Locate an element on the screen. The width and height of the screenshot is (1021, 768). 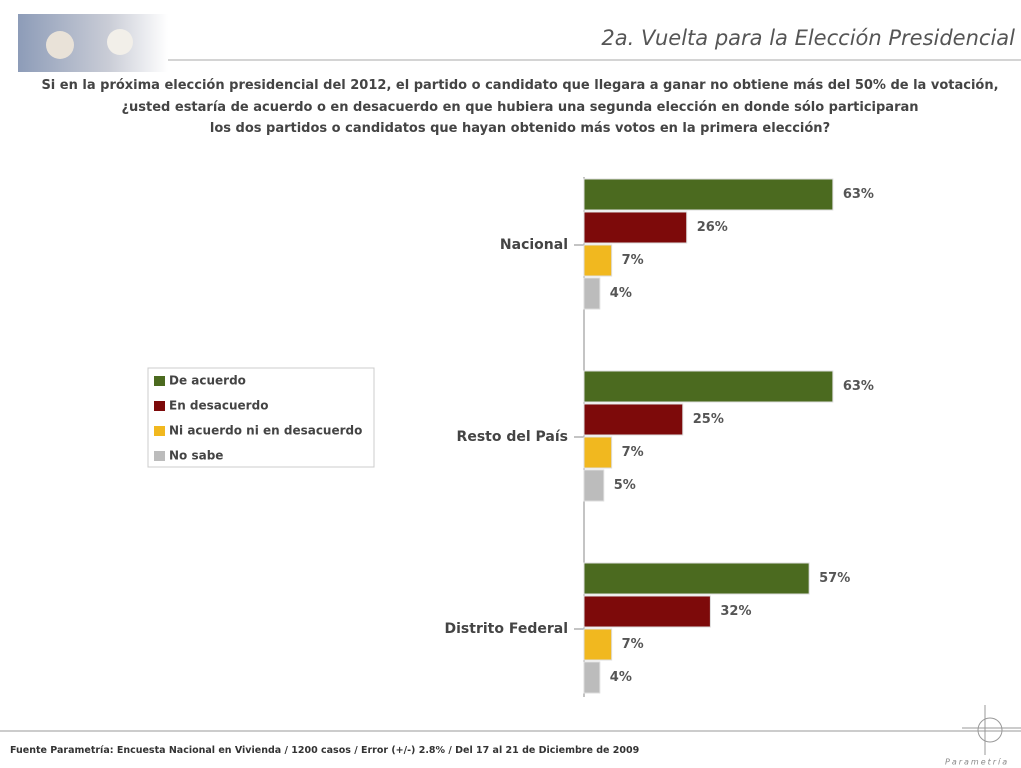
value-label: 57% is located at coordinates (834, 578).